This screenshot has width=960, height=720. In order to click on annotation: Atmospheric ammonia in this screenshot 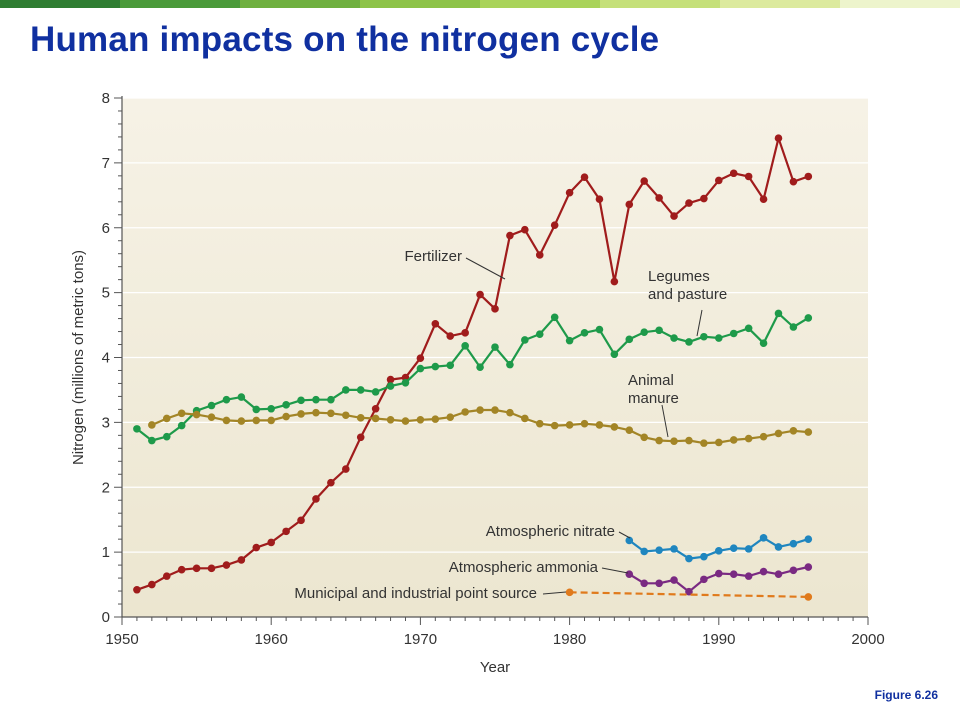, I will do `click(539, 567)`.